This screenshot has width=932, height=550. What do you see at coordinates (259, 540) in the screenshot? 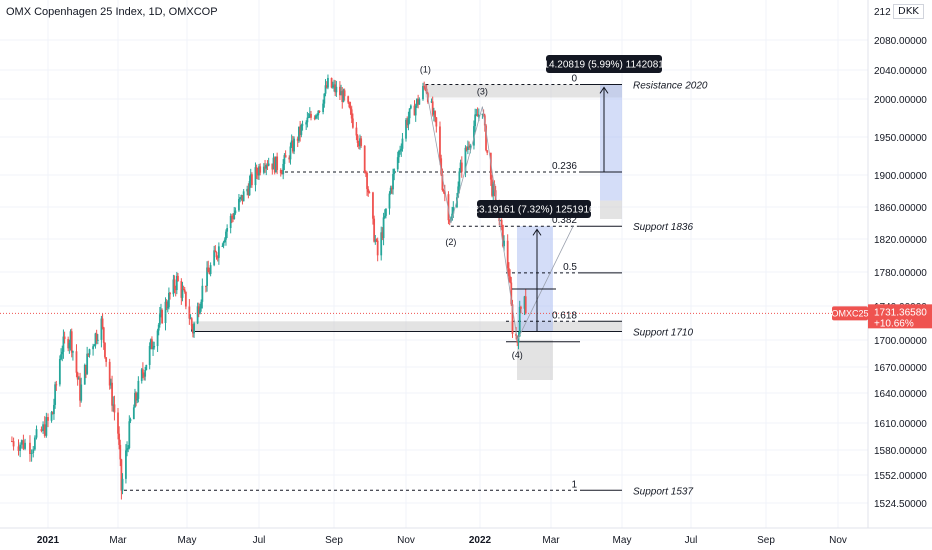
I see `x-tick-label: Jul` at bounding box center [259, 540].